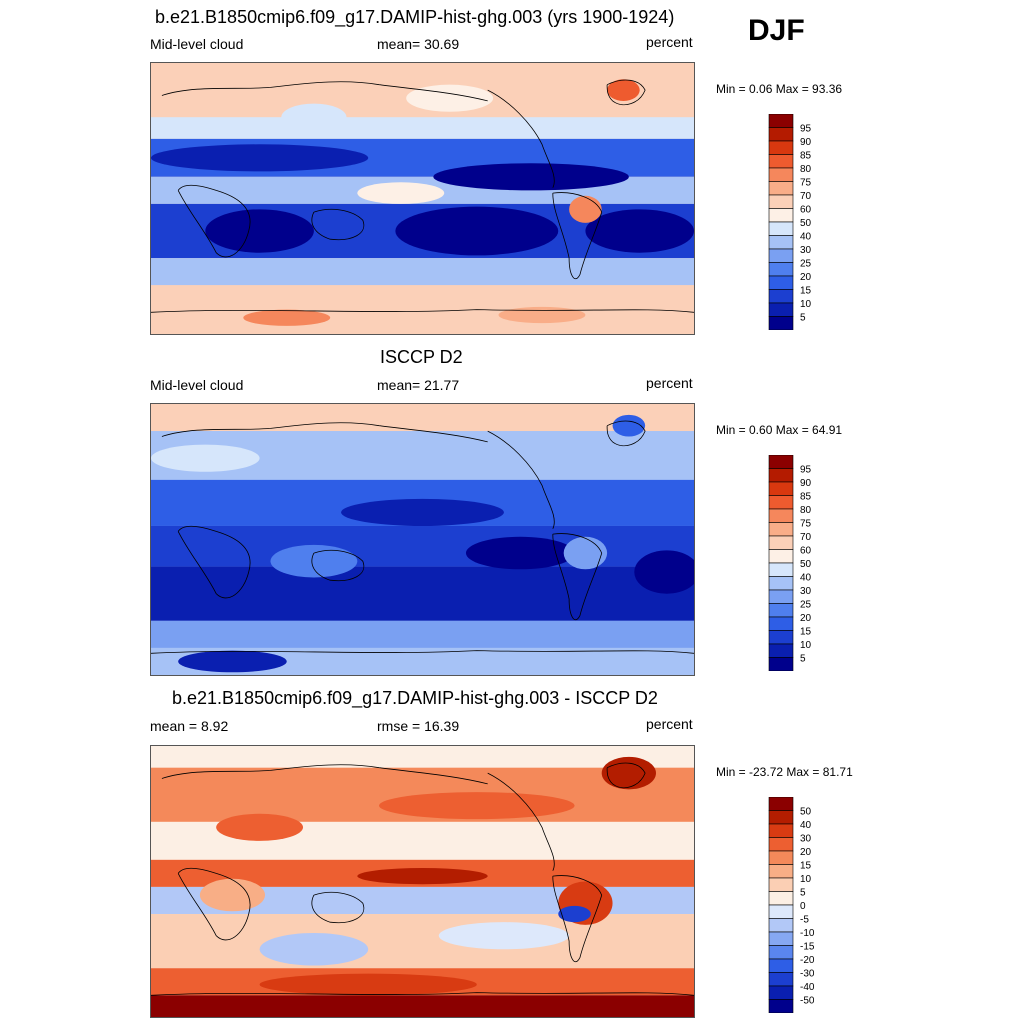 This screenshot has height=1024, width=1024. I want to click on panel-3-rmse-label: rmse = 16.39, so click(418, 726).